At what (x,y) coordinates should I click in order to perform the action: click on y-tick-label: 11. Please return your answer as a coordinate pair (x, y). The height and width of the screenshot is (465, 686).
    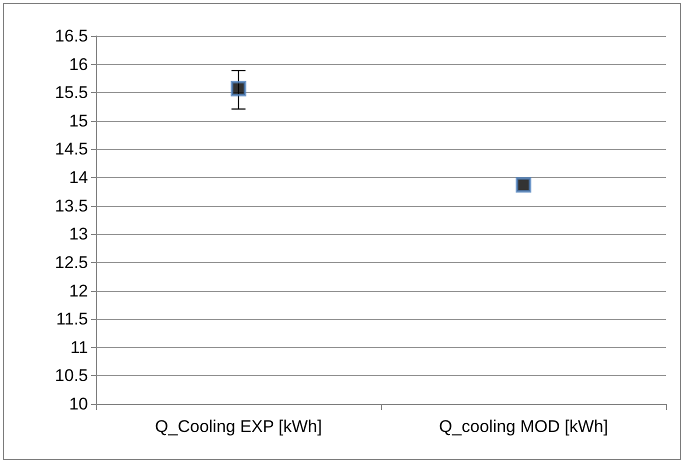
    Looking at the image, I should click on (79, 347).